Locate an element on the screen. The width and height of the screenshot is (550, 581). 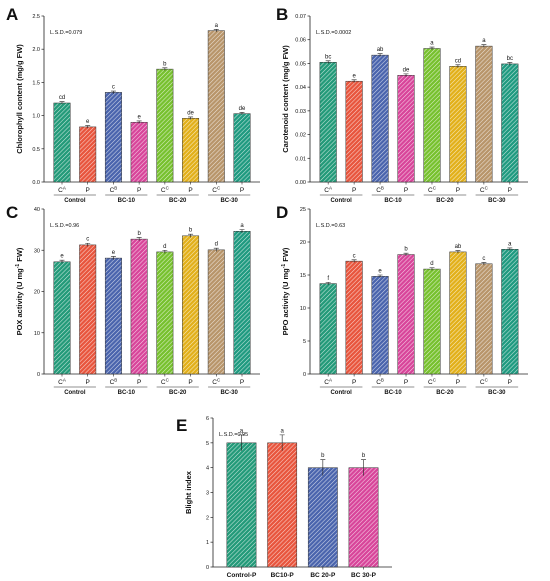
group-label: BC-30 is located at coordinates (497, 393).